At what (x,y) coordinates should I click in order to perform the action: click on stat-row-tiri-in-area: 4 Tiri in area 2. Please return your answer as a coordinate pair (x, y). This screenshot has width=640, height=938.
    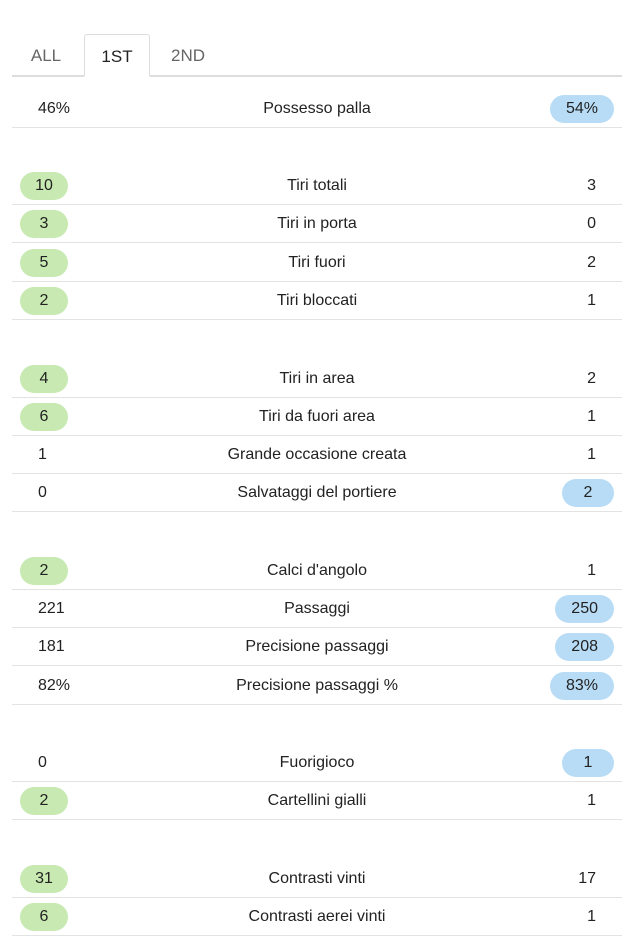
    Looking at the image, I should click on (317, 379).